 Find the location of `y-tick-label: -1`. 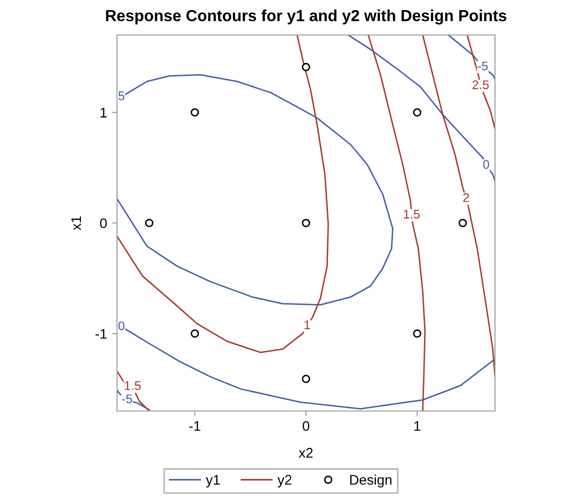

y-tick-label: -1 is located at coordinates (101, 334).